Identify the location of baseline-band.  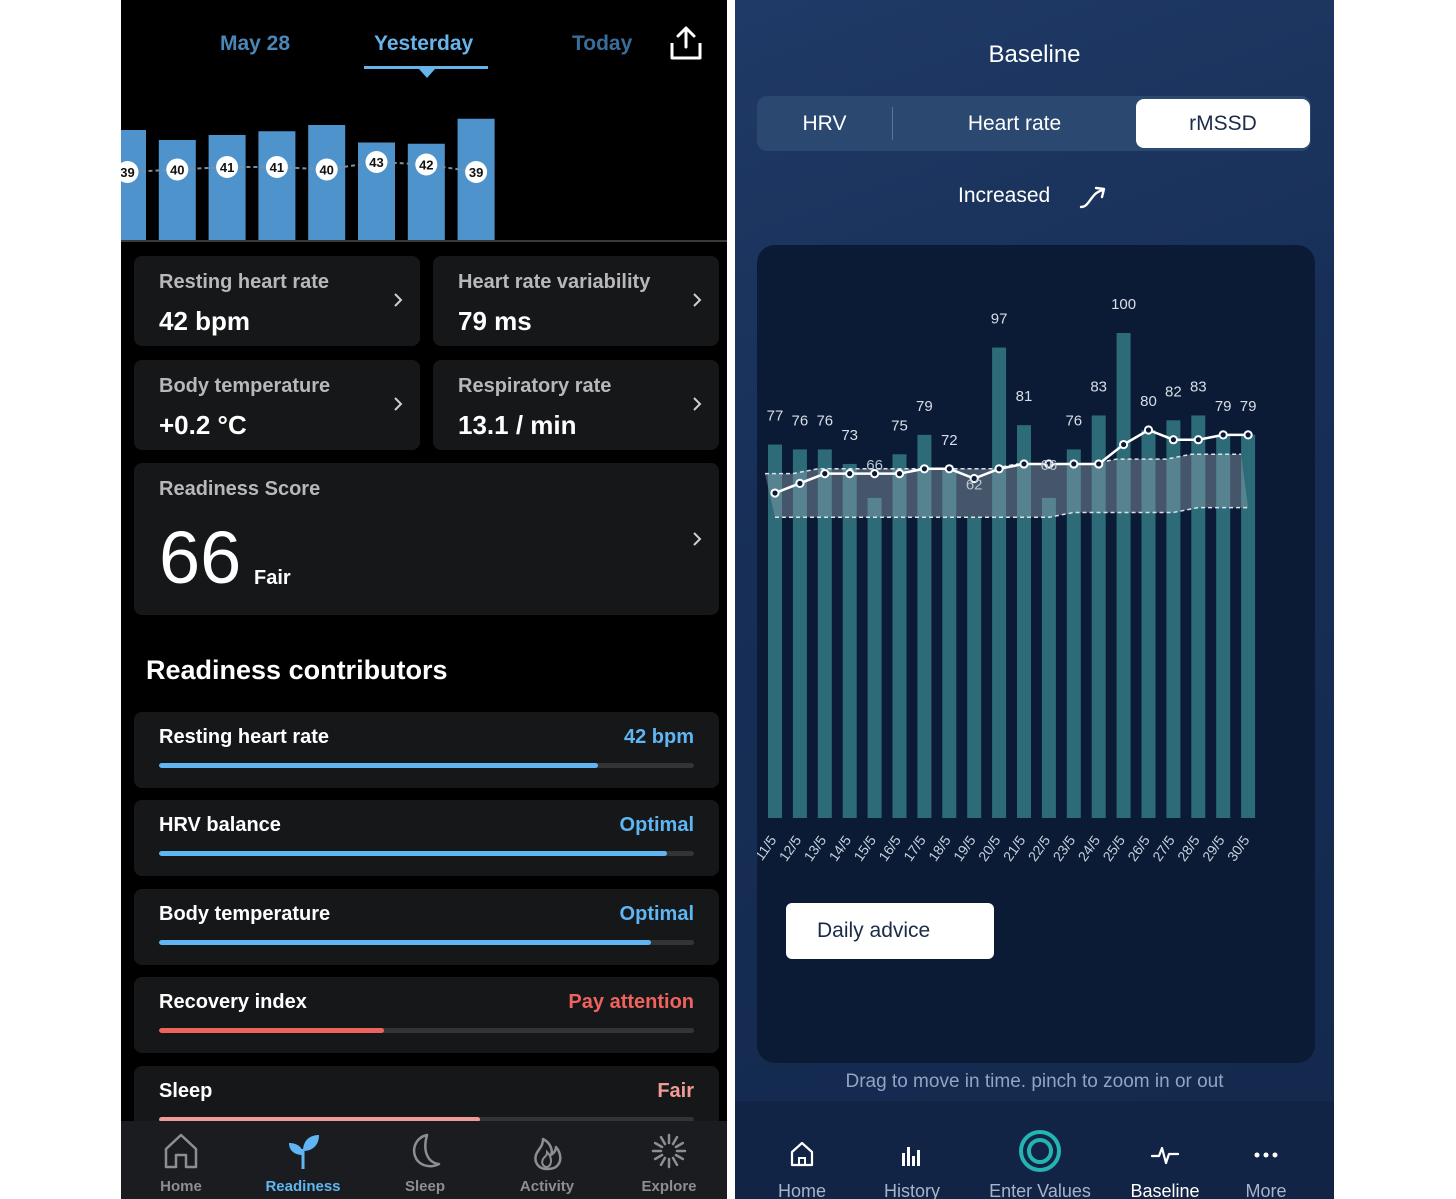
(1007, 486).